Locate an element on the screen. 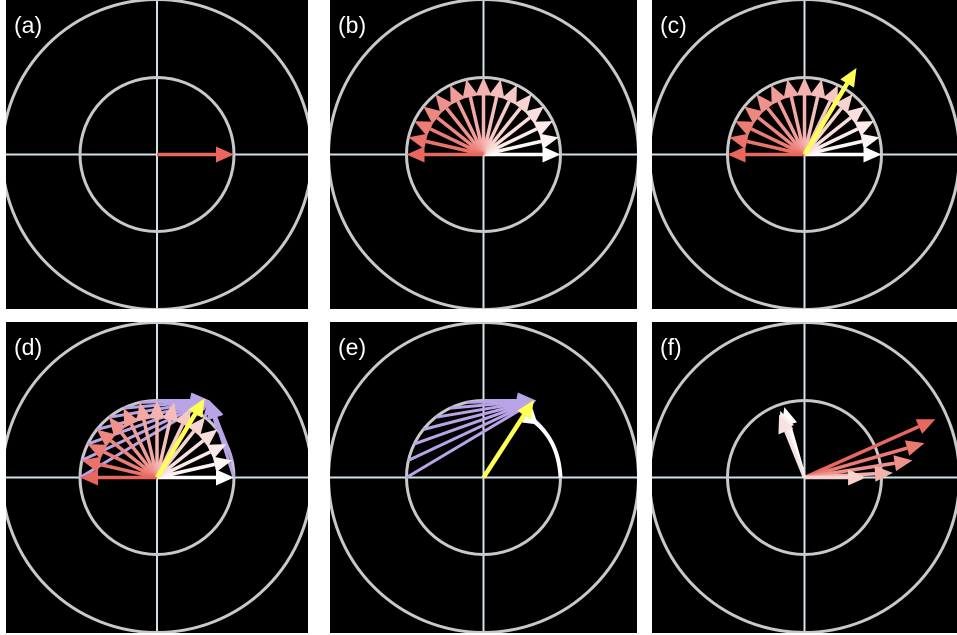 This screenshot has height=635, width=957. panel-label: (e) is located at coordinates (352, 347).